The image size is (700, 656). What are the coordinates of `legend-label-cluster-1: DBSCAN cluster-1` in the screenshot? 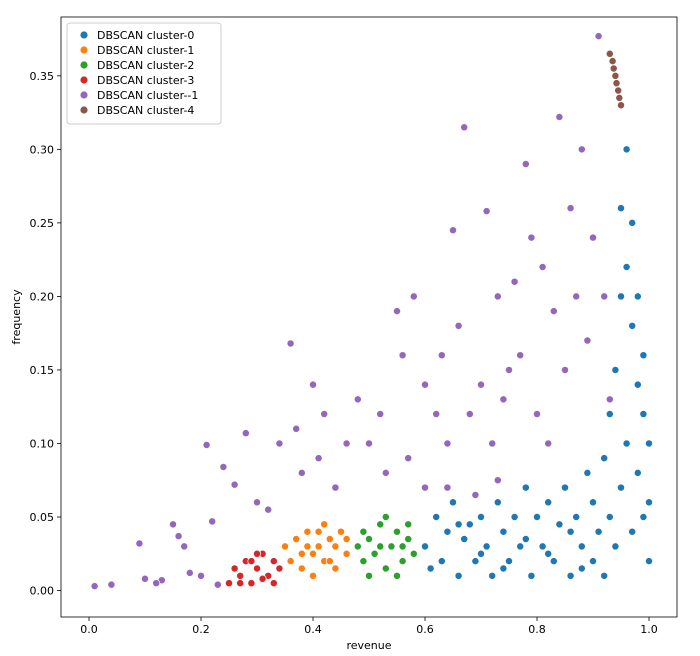 It's located at (145, 50).